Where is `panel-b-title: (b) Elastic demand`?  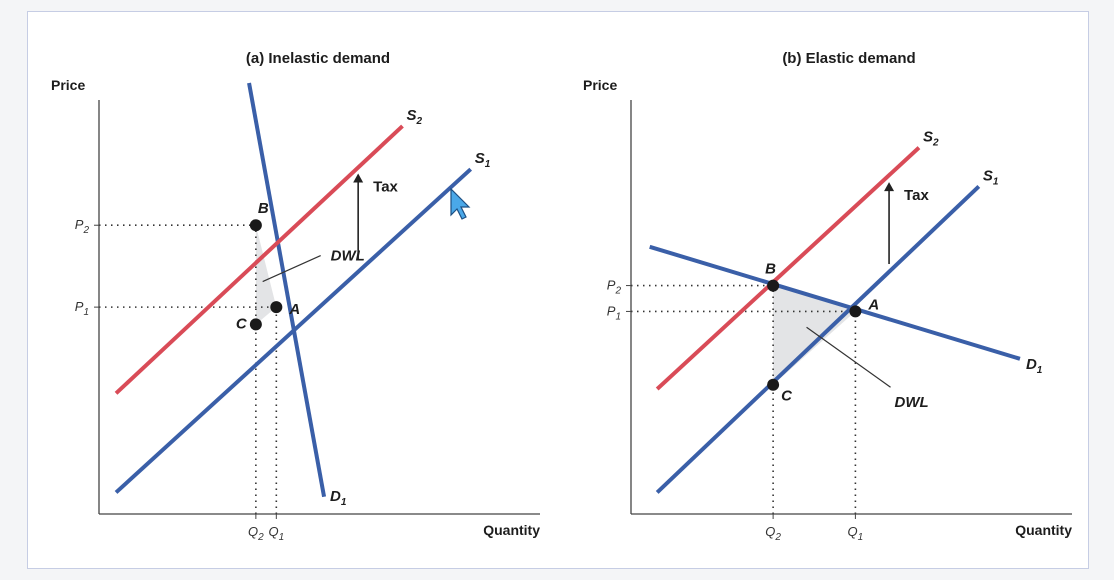
panel-b-title: (b) Elastic demand is located at coordinates (848, 58).